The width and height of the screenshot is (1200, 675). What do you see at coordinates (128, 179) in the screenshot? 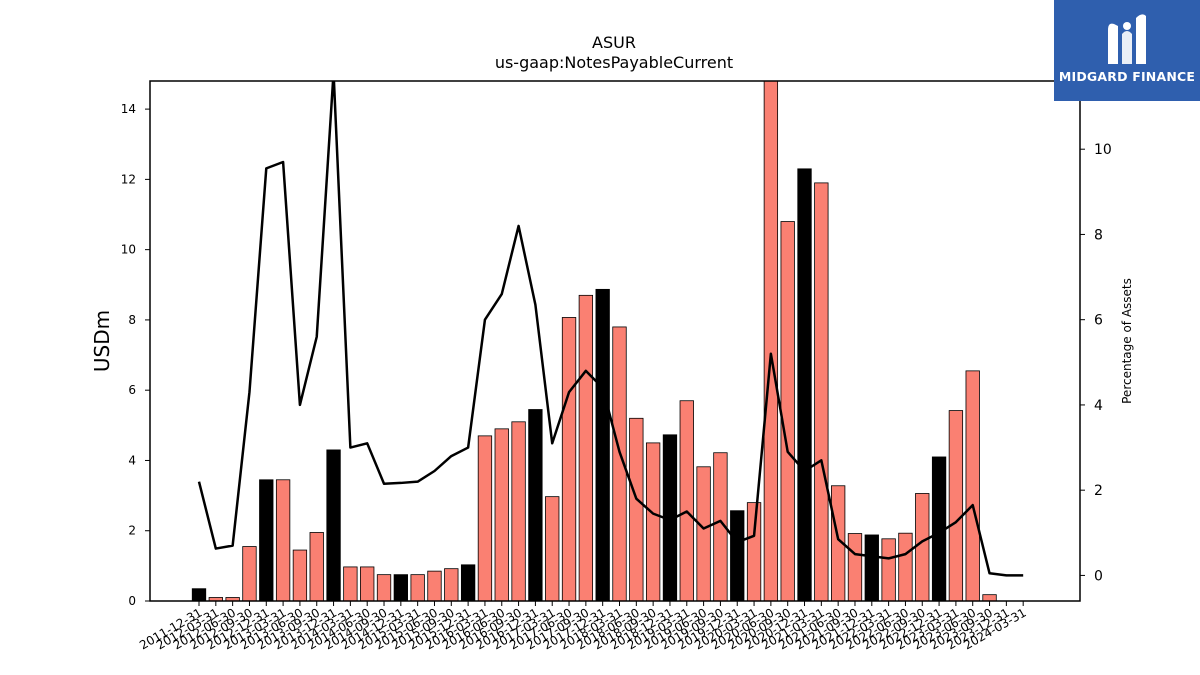
I see `y-tick-label: 12` at bounding box center [128, 179].